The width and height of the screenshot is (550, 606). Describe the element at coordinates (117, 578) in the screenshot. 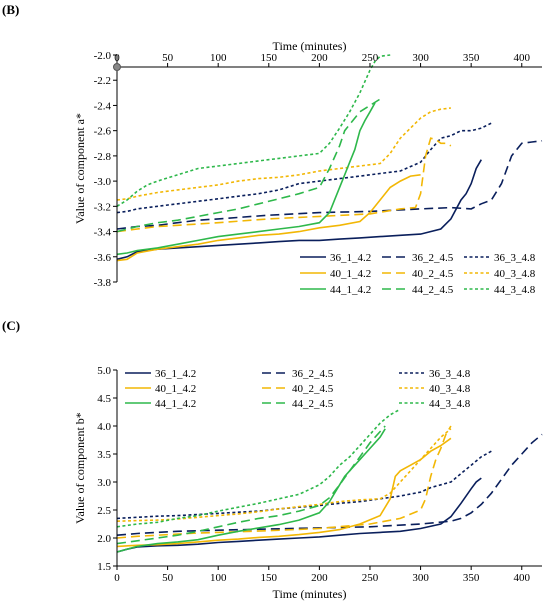

I see `panel-c-x-tick-label: 0` at that location.